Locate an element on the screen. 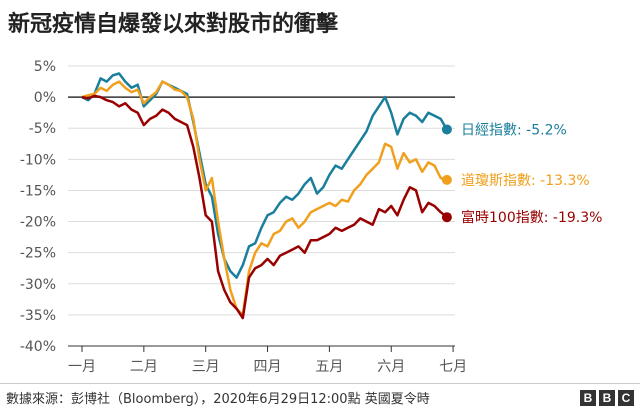  series-end-label: 富時100指數: -19.3% is located at coordinates (531, 217).